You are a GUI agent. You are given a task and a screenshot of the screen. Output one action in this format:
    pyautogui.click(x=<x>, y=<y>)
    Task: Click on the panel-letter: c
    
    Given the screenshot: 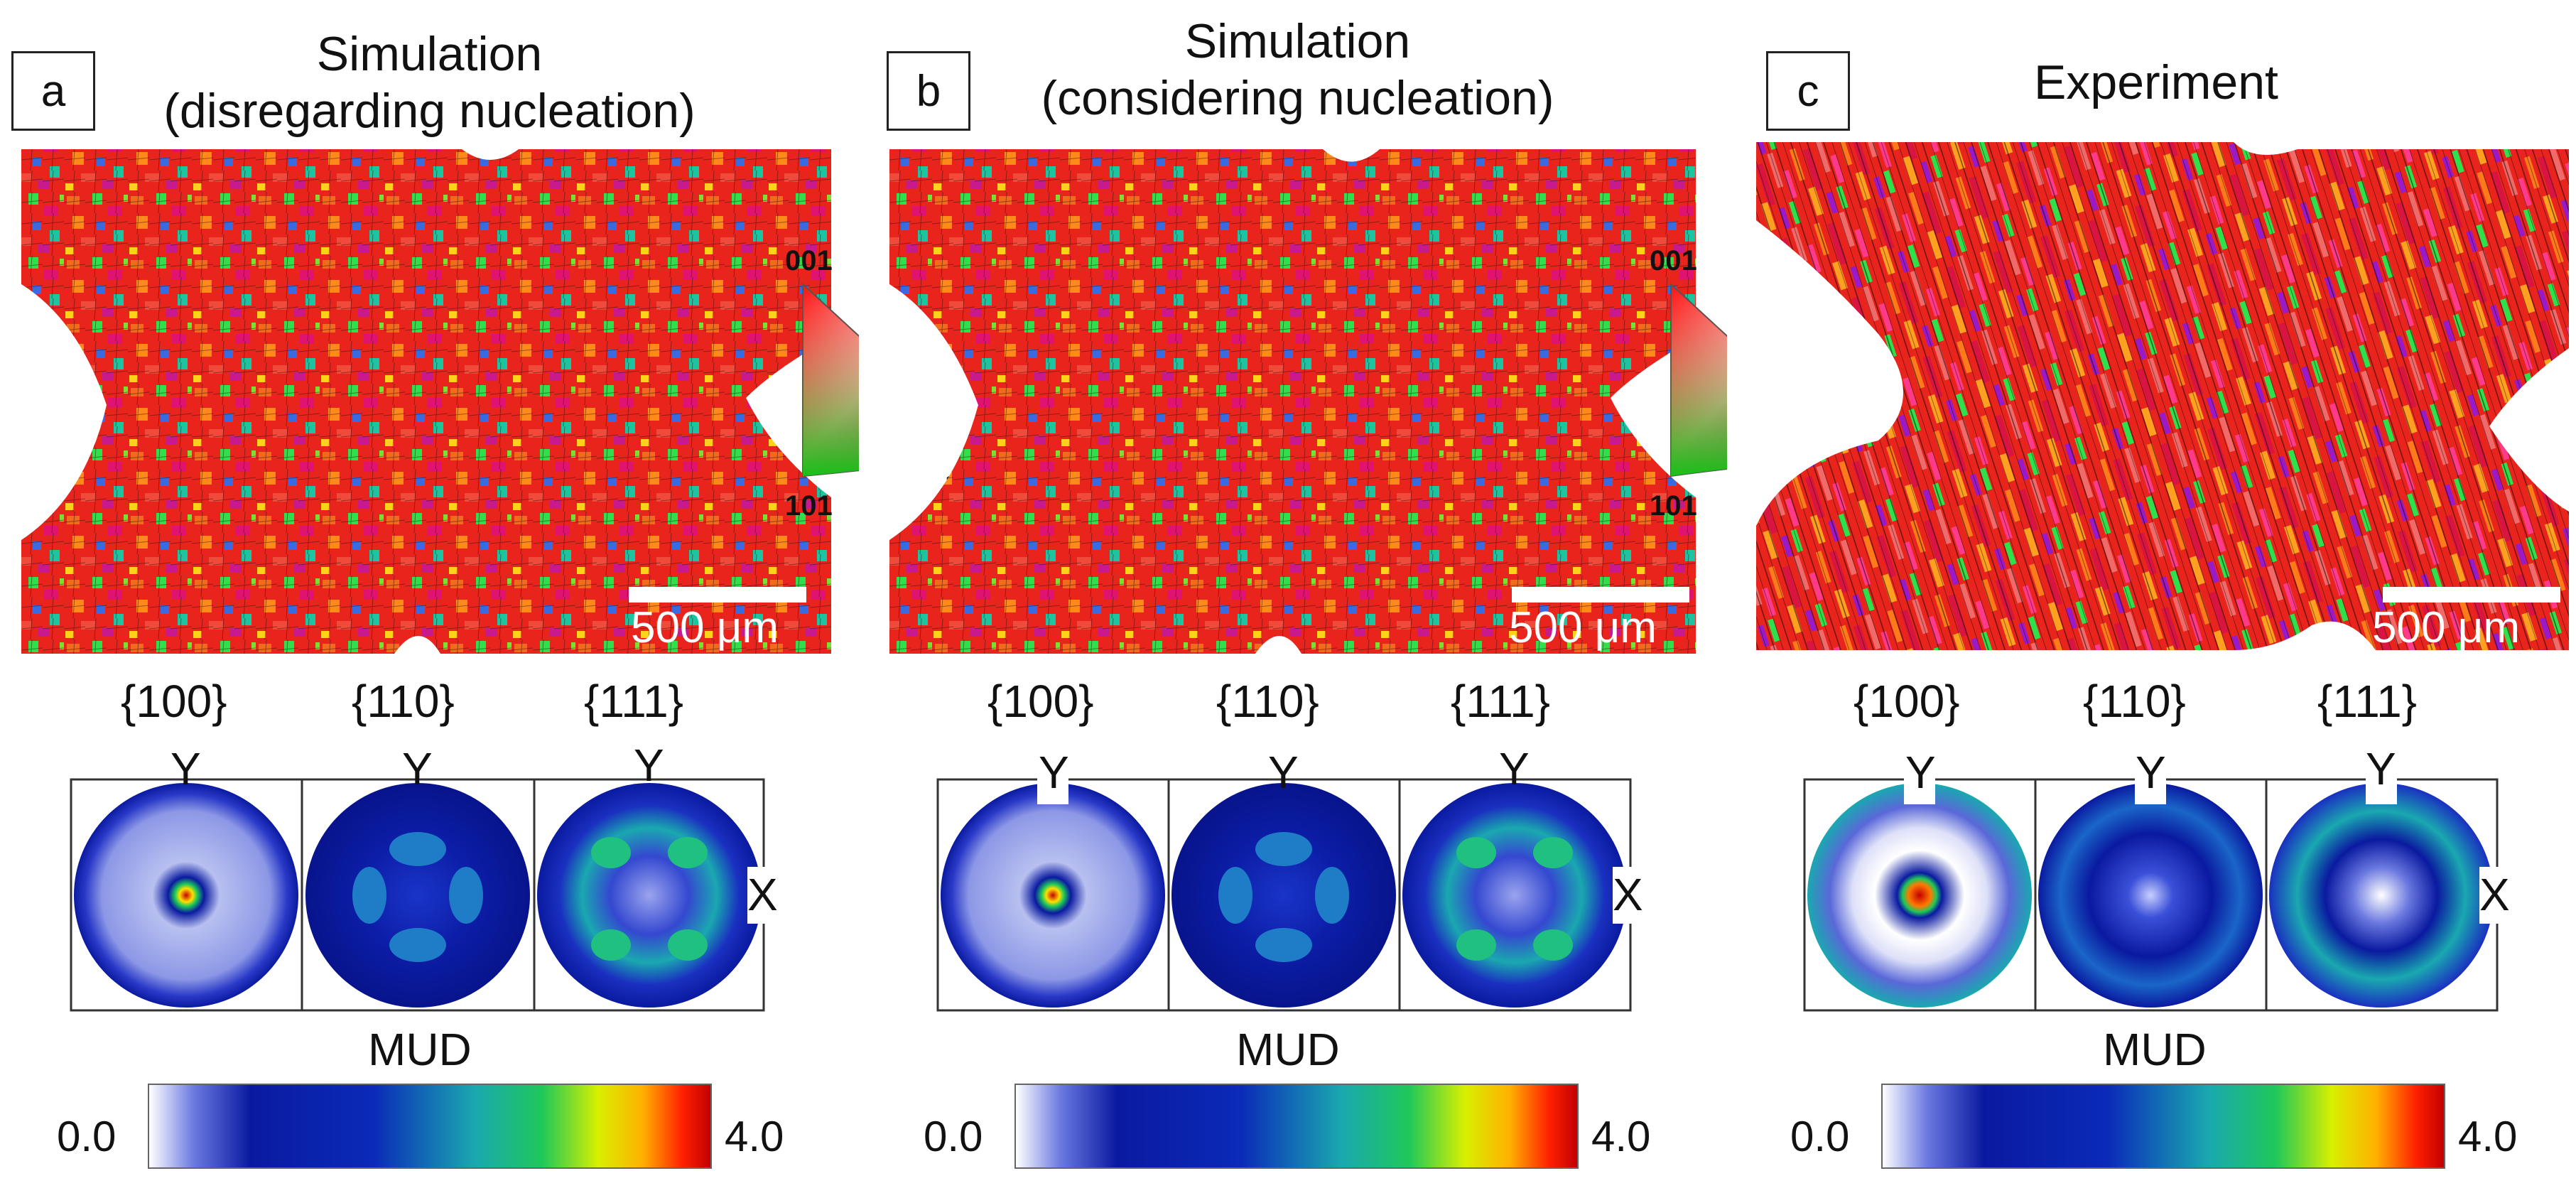 What is the action you would take?
    pyautogui.click(x=1808, y=91)
    